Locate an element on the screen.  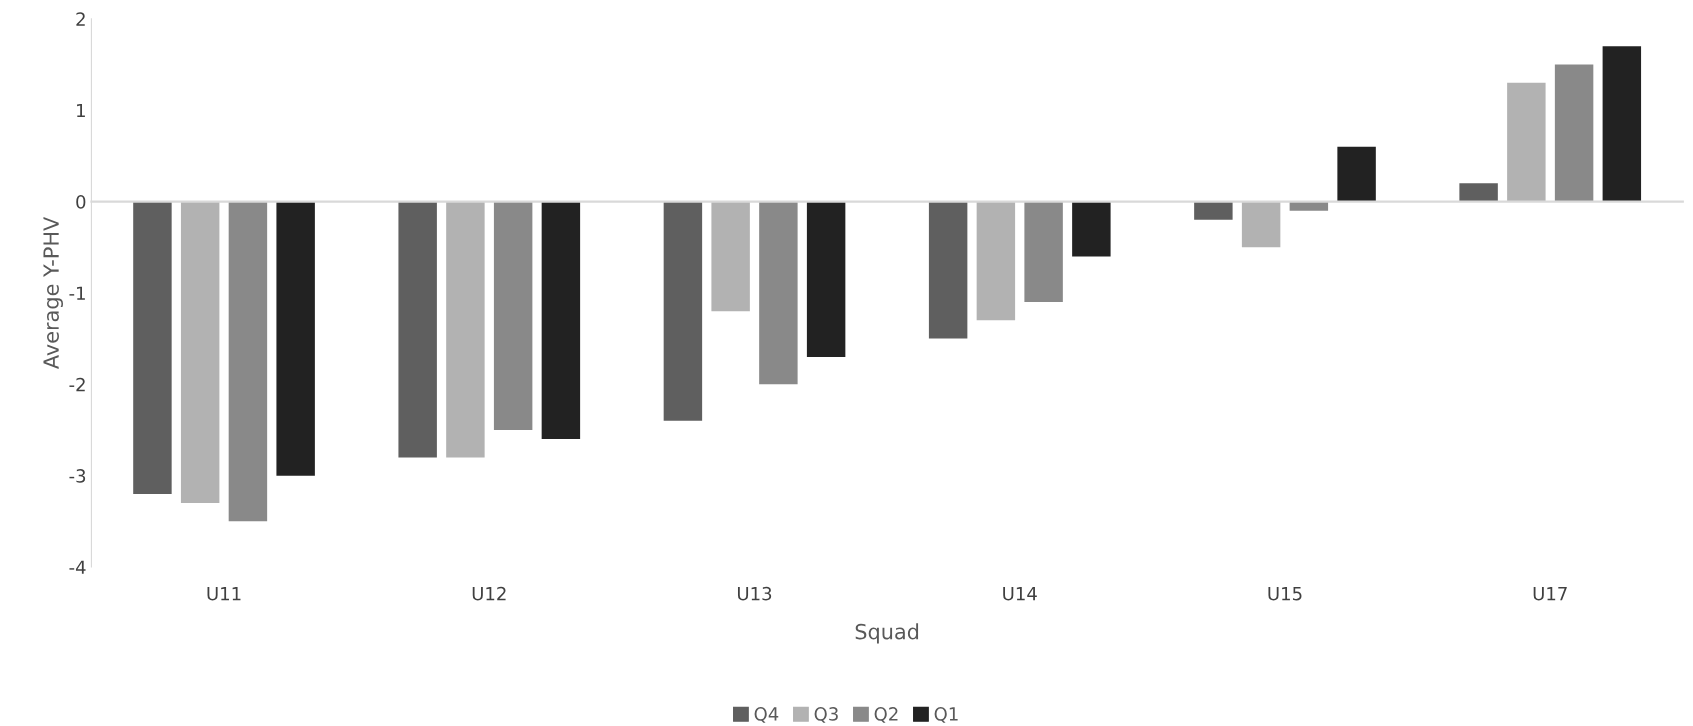
x-tick-label: U15 is located at coordinates (1285, 594).